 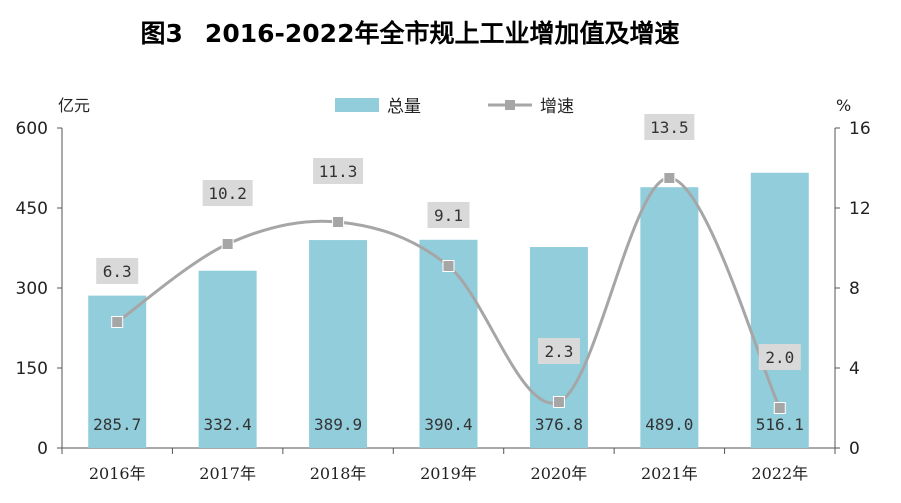 What do you see at coordinates (117, 424) in the screenshot?
I see `bar-value-label: 285.7` at bounding box center [117, 424].